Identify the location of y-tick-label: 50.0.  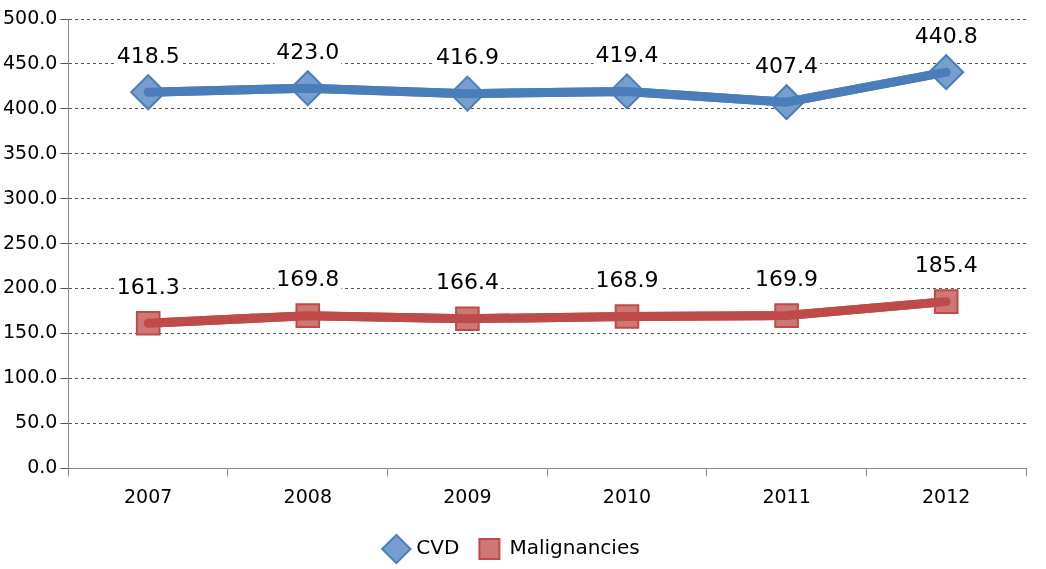
(36, 421).